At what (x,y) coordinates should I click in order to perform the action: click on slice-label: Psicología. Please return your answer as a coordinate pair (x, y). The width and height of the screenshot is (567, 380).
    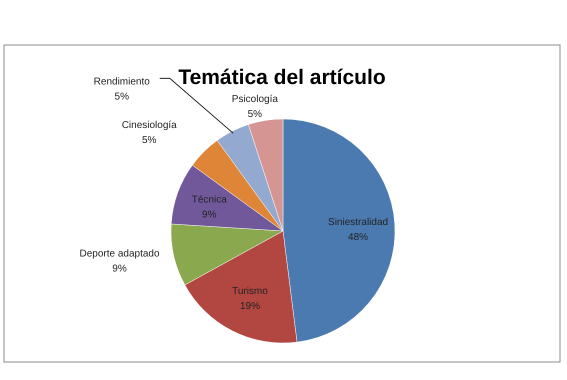
    Looking at the image, I should click on (255, 99).